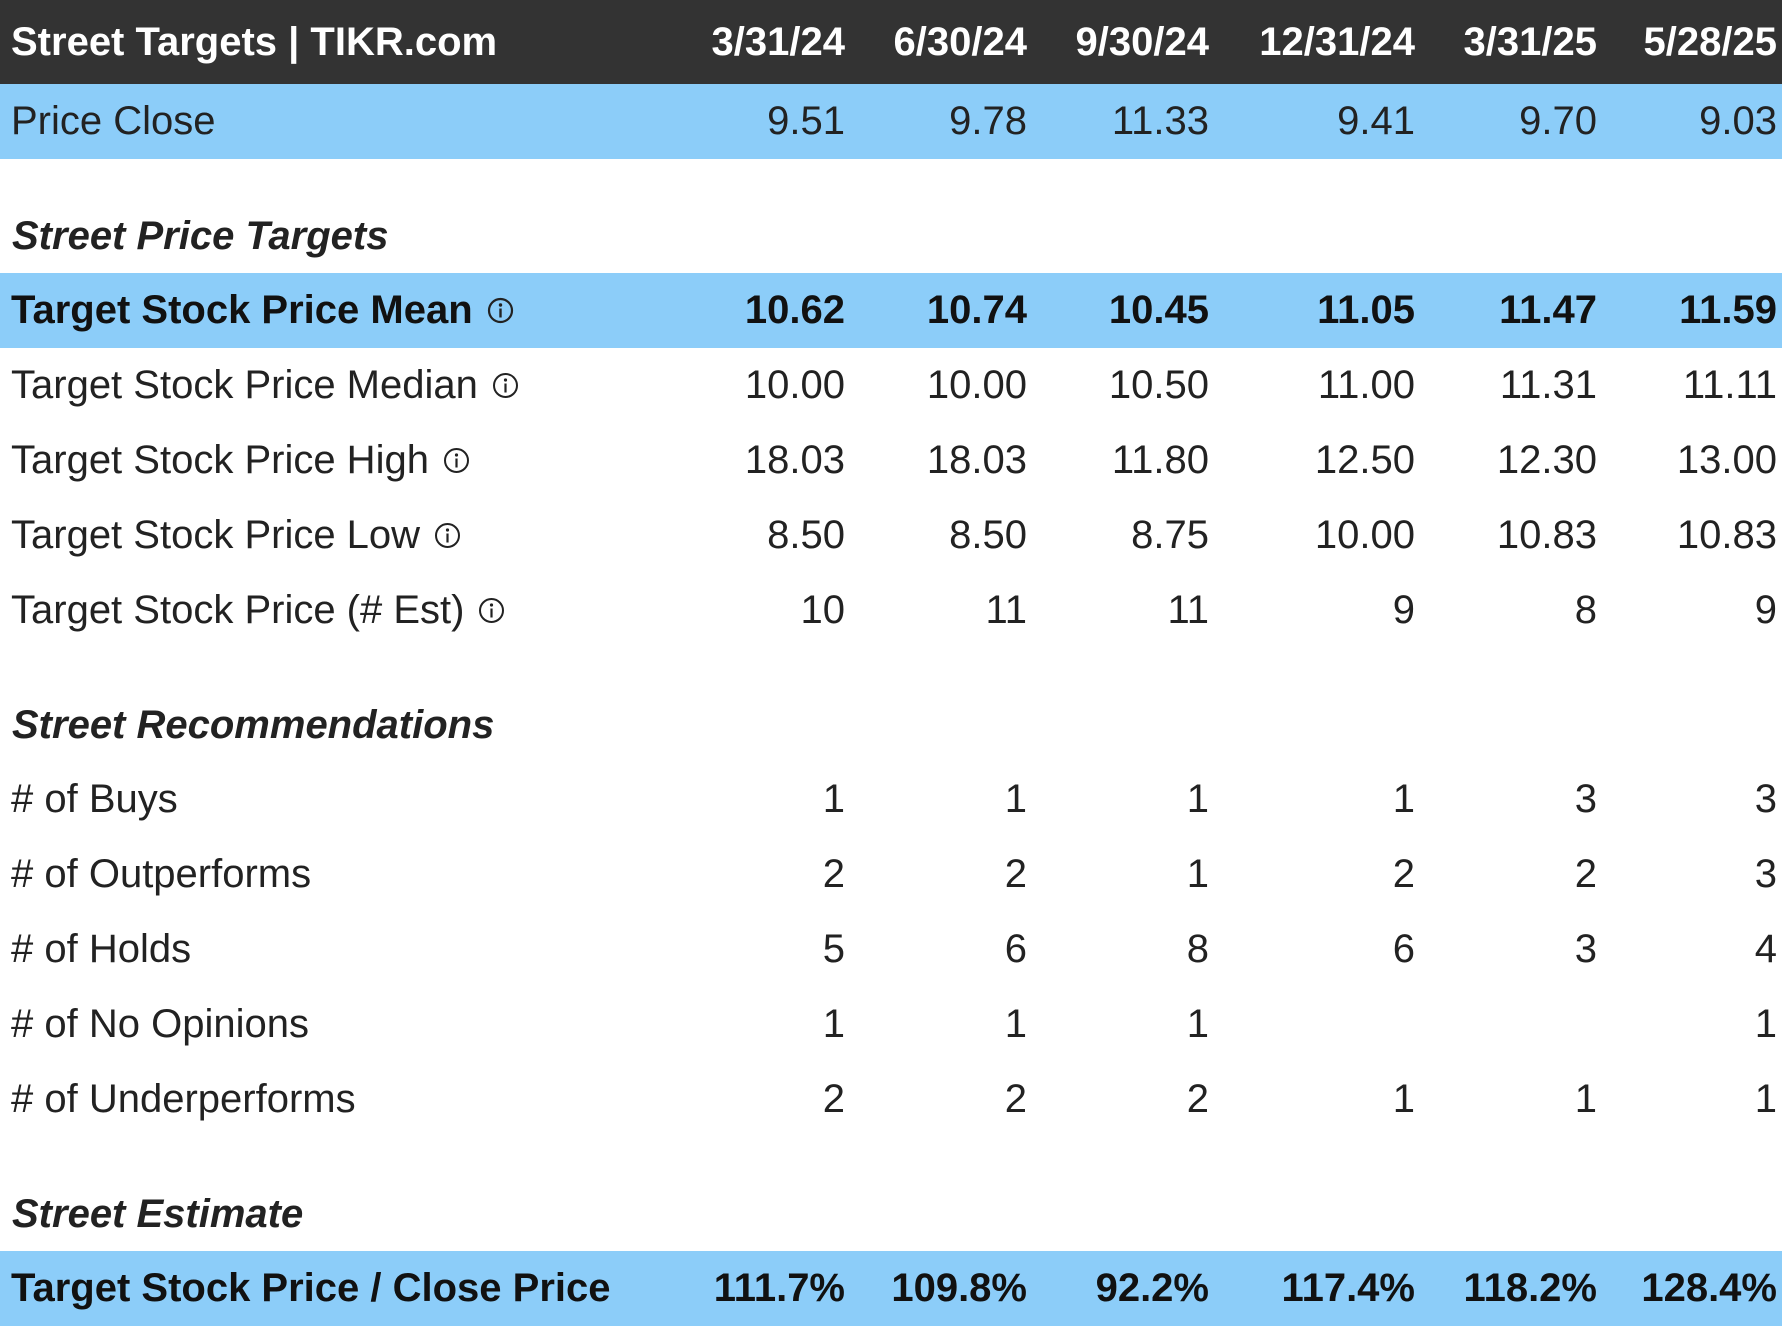 This screenshot has width=1782, height=1326. Describe the element at coordinates (158, 1213) in the screenshot. I see `section-title-estimate: Street Estimate` at that location.